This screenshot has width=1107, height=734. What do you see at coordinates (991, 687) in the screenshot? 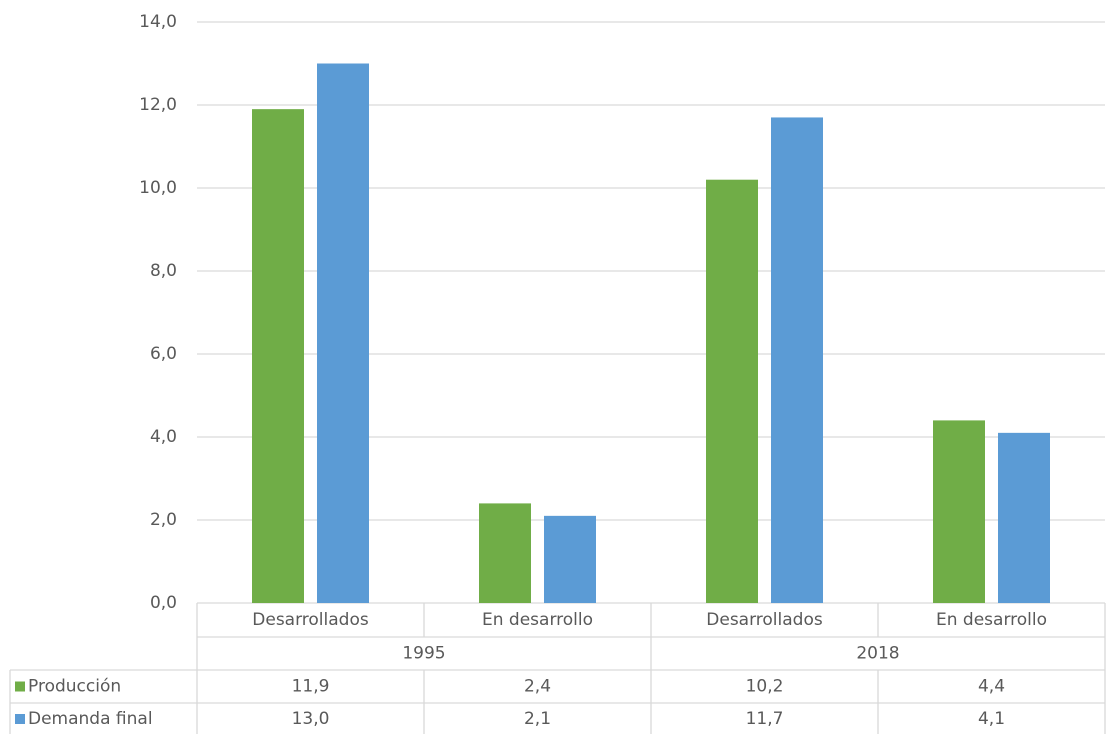
I see `table-value: 4,4` at bounding box center [991, 687].